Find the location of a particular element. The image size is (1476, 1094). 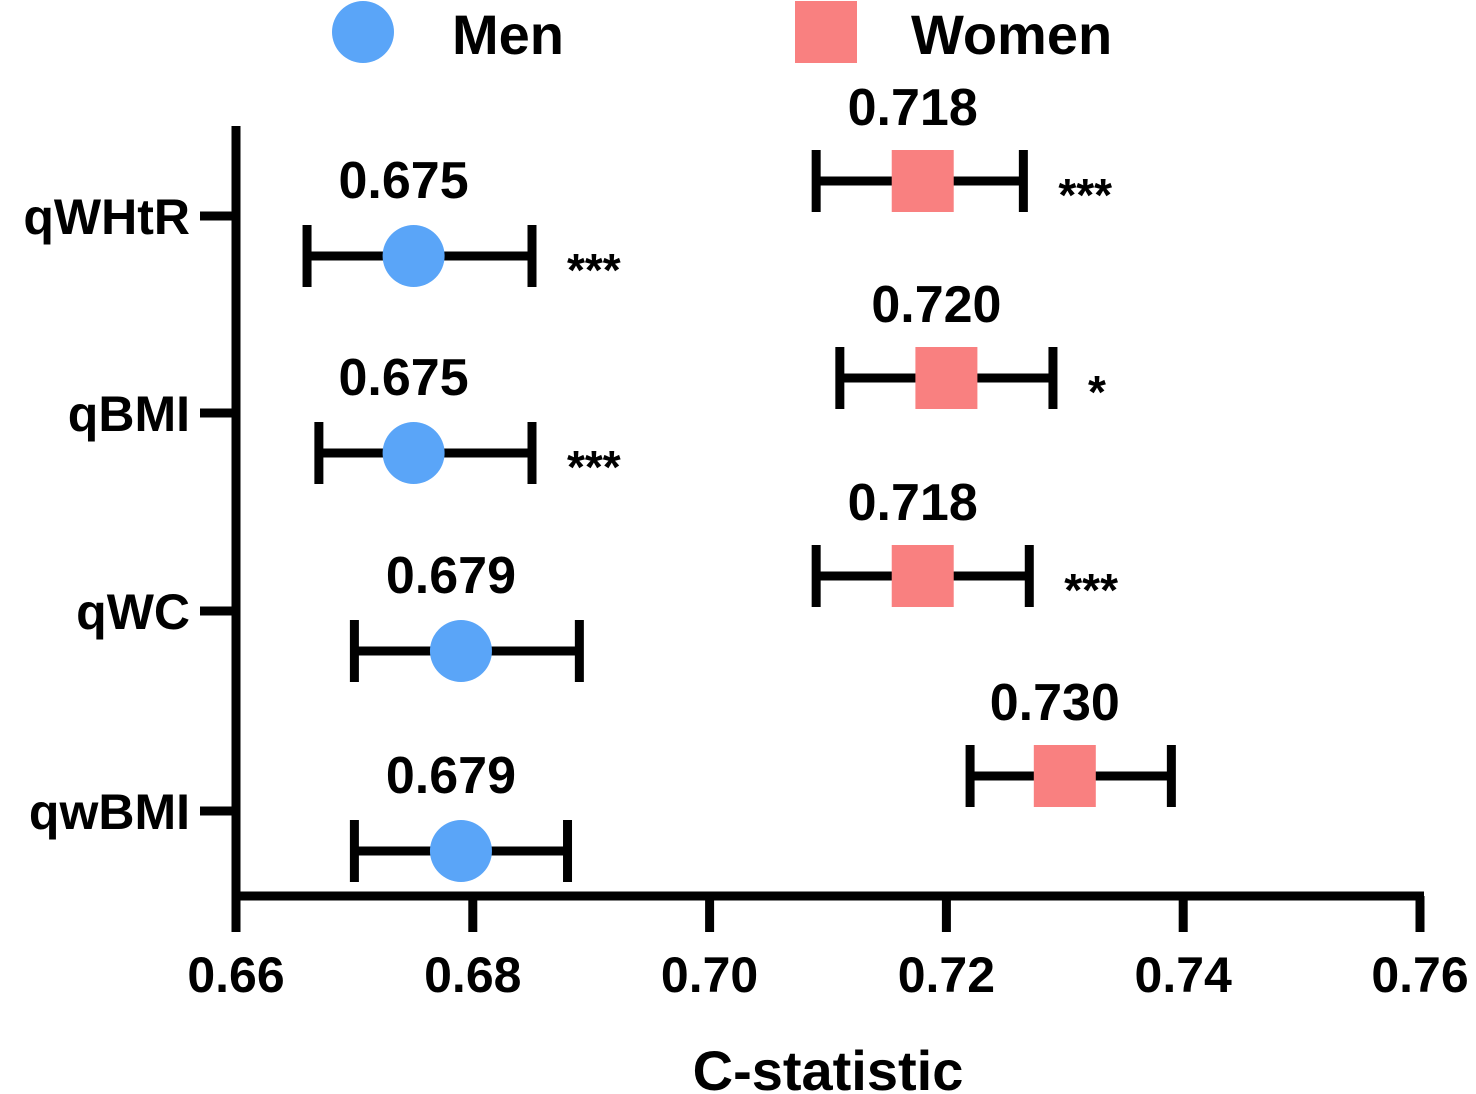

x-tick-label-0-72: 0.72 is located at coordinates (946, 975).